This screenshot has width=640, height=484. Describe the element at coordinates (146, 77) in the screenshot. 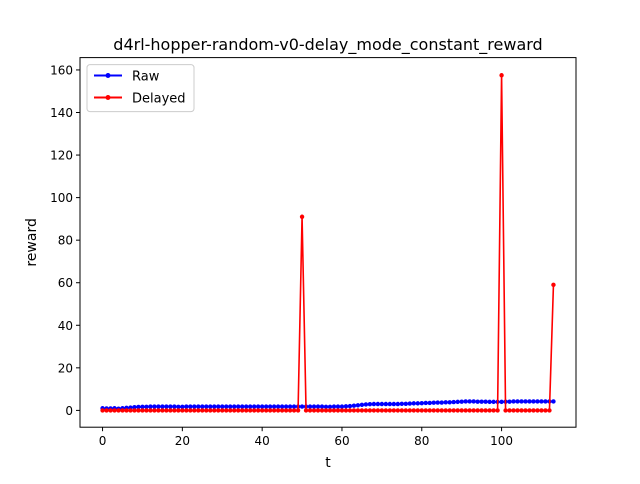

I see `legend-raw-label: Raw` at that location.